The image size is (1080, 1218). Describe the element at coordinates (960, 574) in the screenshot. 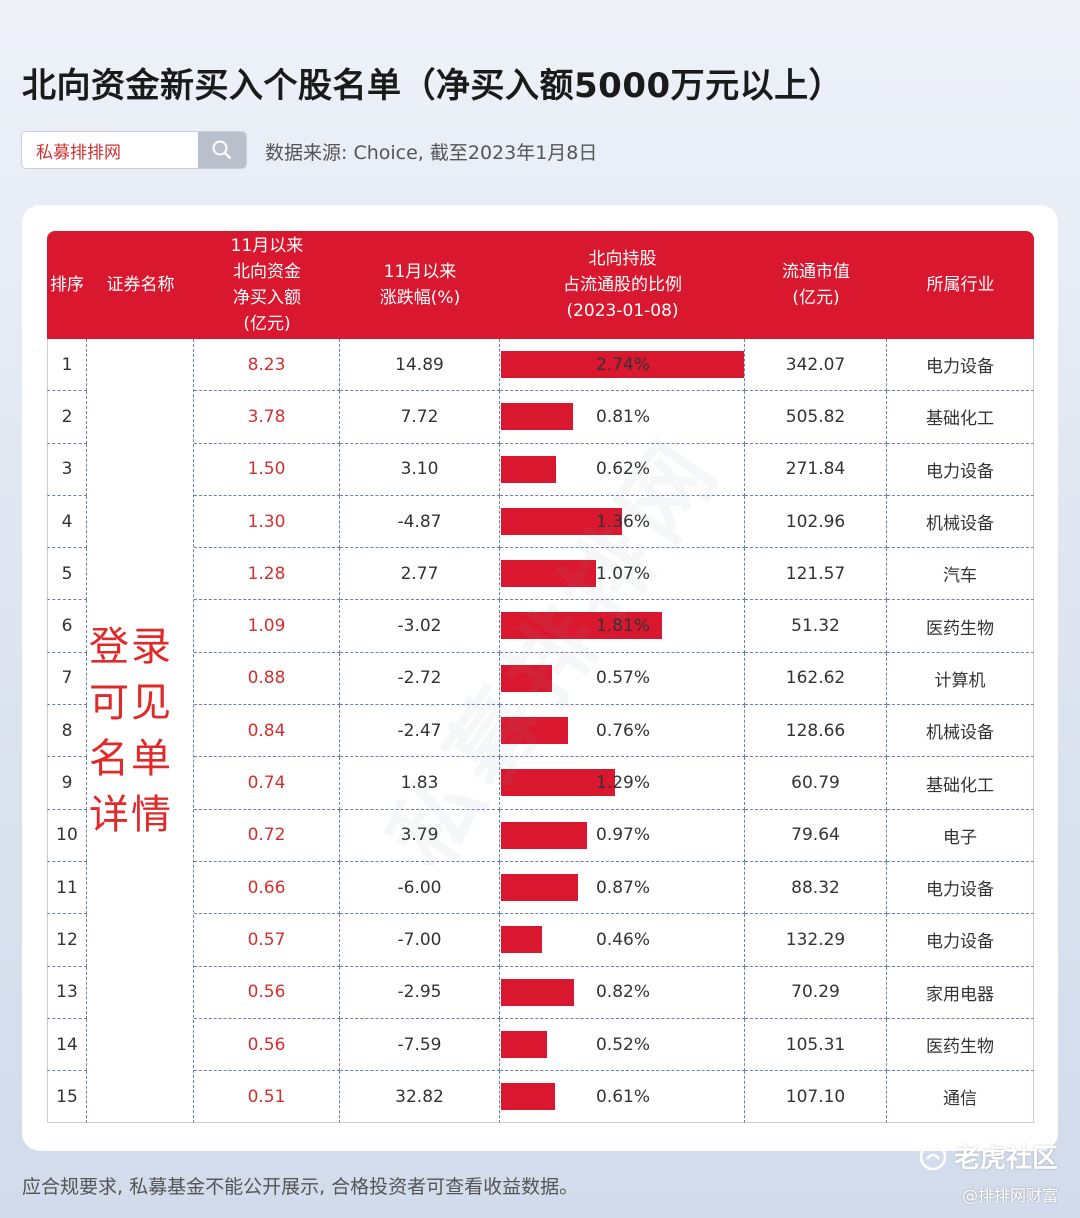

I see `industry-cell: 汽车` at that location.